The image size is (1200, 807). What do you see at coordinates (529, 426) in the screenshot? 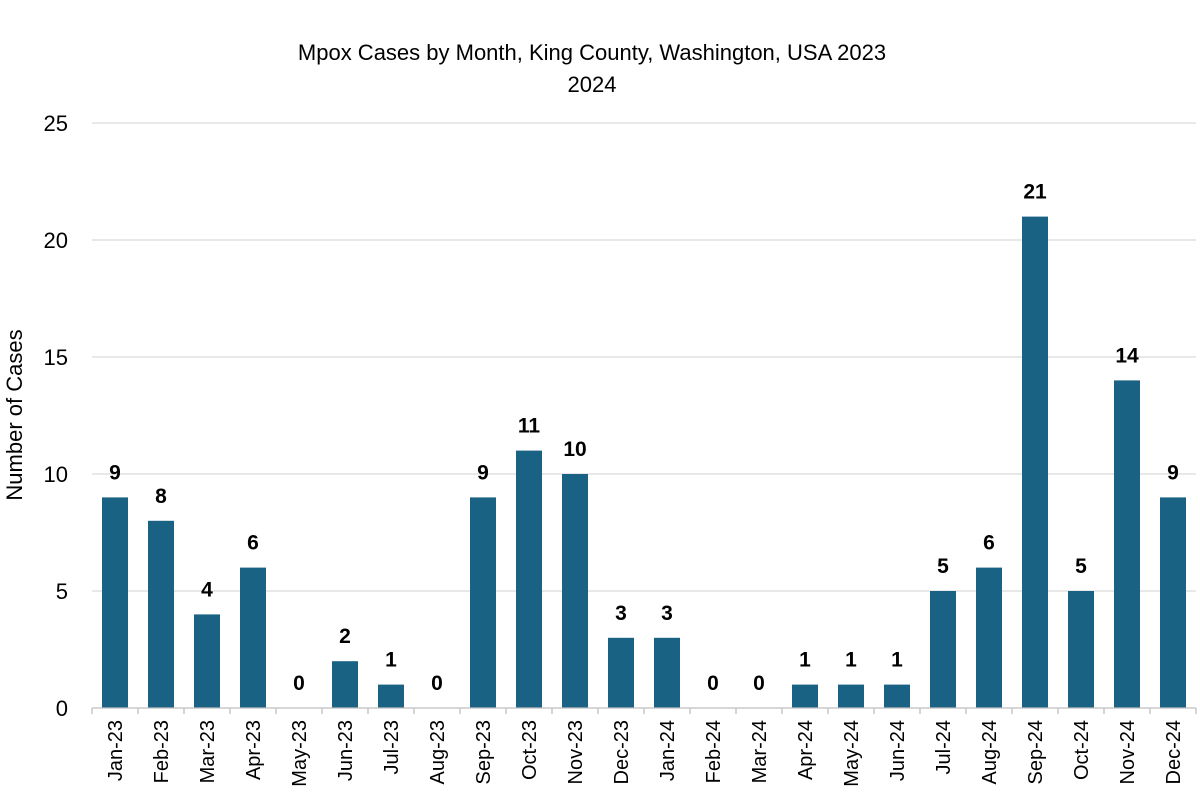
I see `data-label: 11` at bounding box center [529, 426].